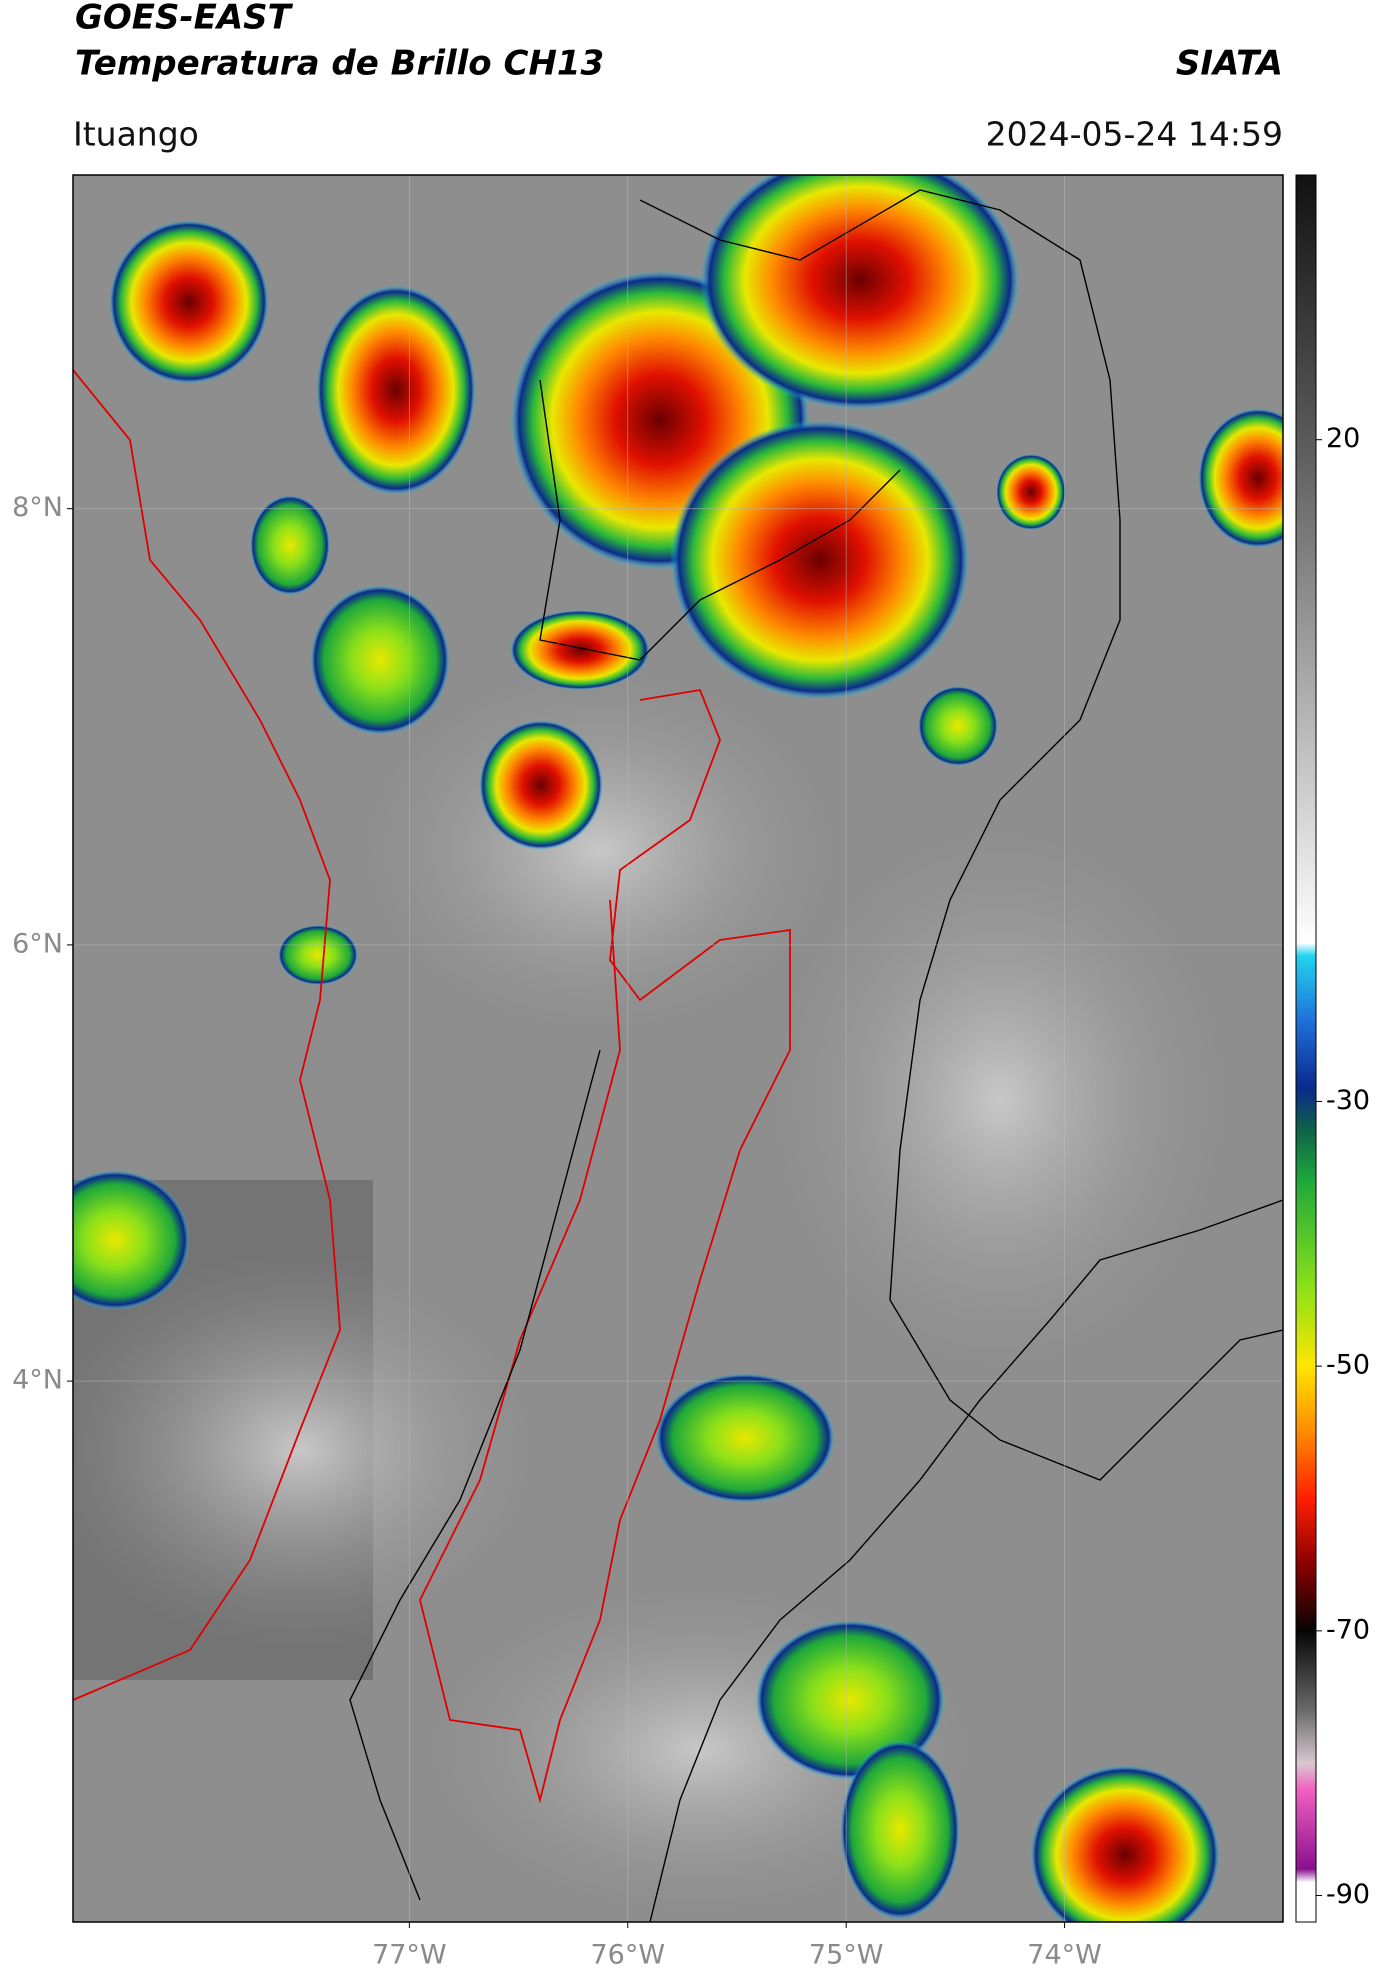 This screenshot has height=1985, width=1384. Describe the element at coordinates (1306, 1048) in the screenshot. I see `colorbar` at that location.